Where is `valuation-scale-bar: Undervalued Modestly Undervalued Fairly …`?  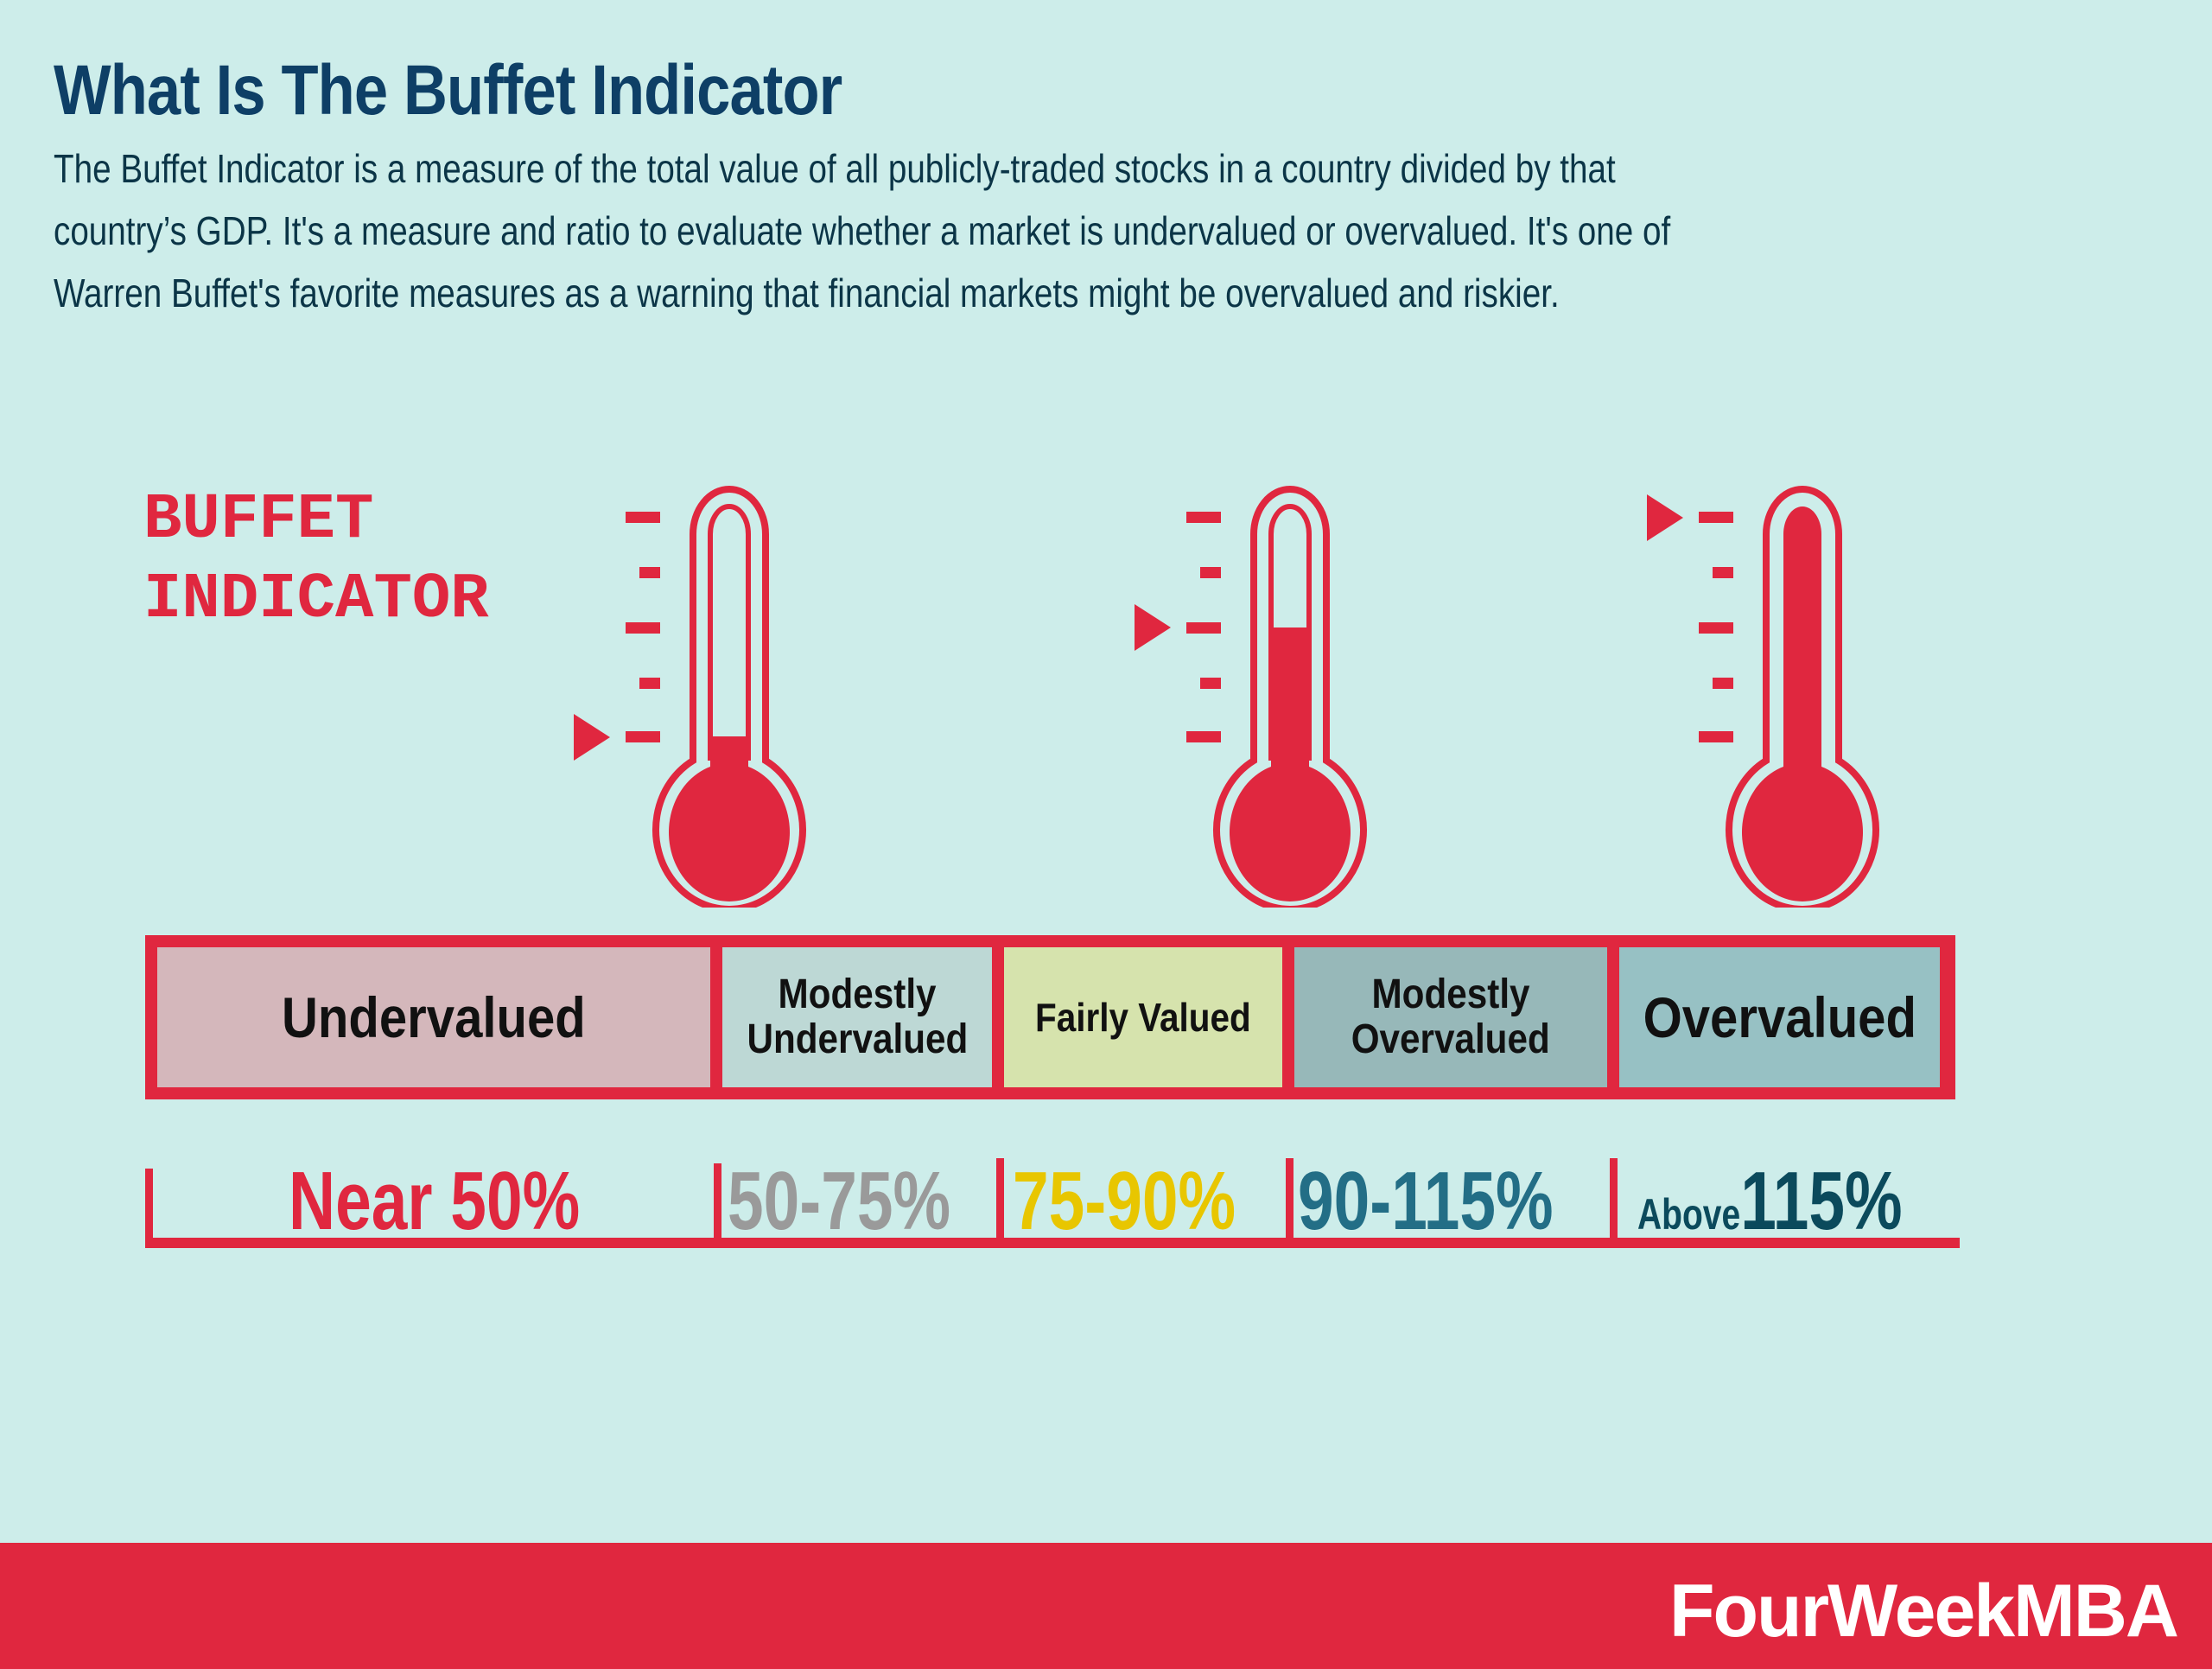 valuation-scale-bar: Undervalued Modestly Undervalued Fairly … is located at coordinates (1050, 1017).